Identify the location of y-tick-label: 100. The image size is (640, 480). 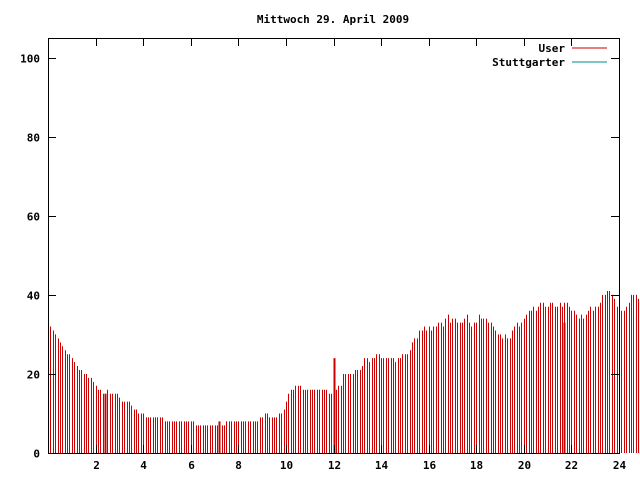
(30, 59).